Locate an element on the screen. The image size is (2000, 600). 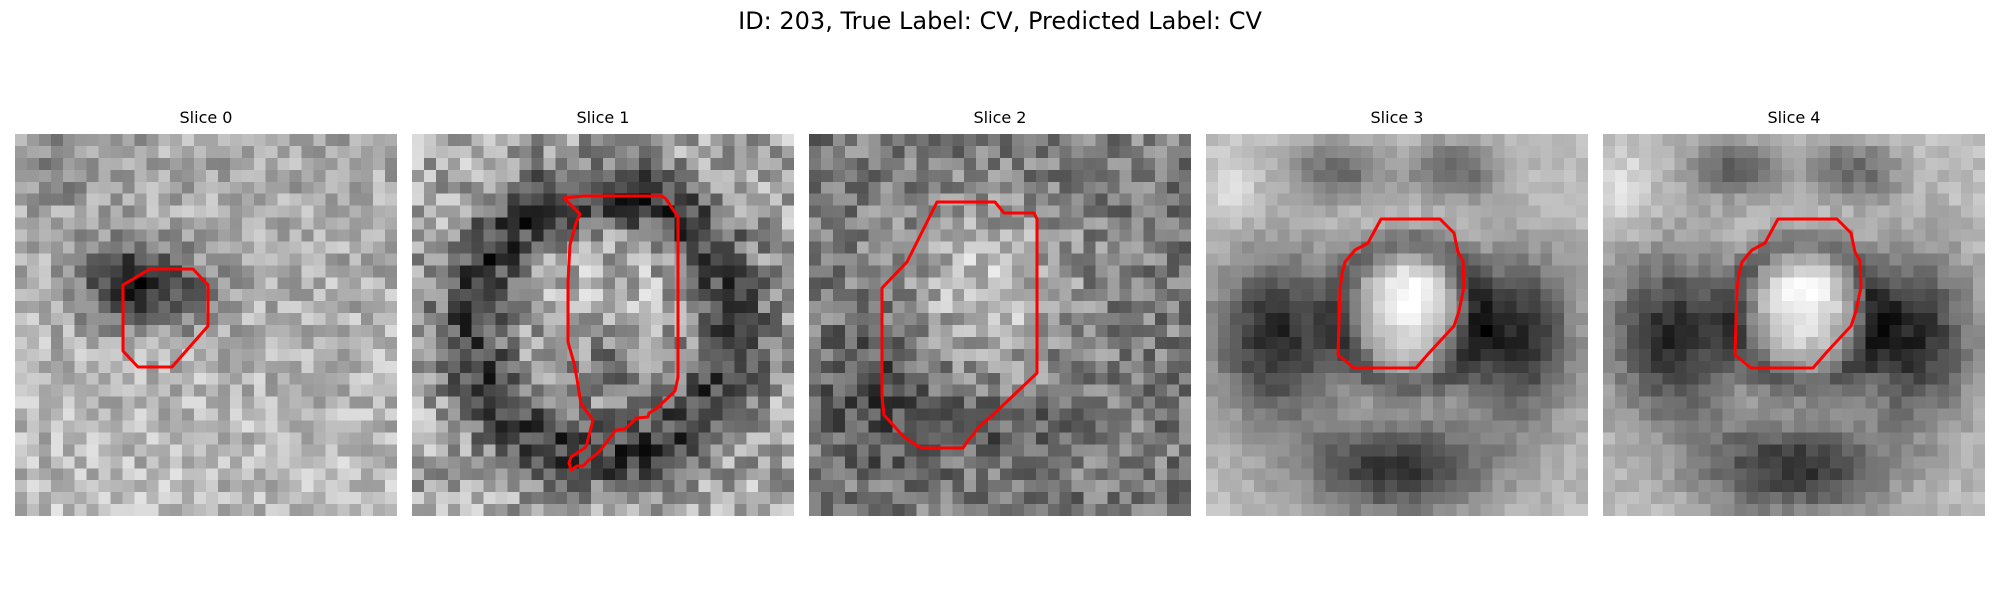
slice-panel-0: Slice 0 is located at coordinates (206, 312).